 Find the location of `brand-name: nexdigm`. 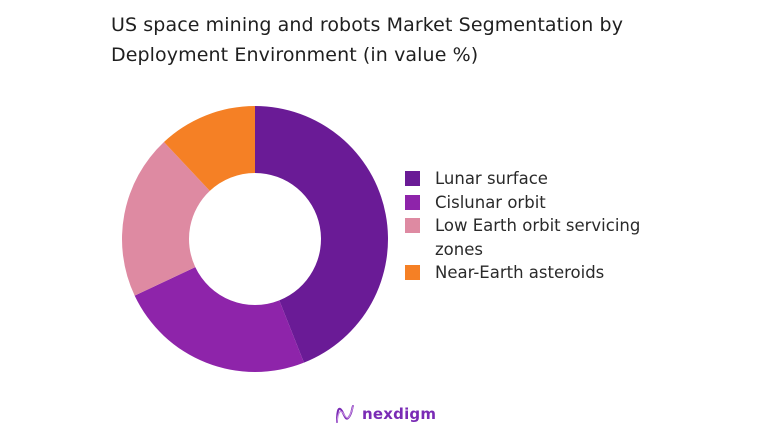

brand-name: nexdigm is located at coordinates (399, 414).